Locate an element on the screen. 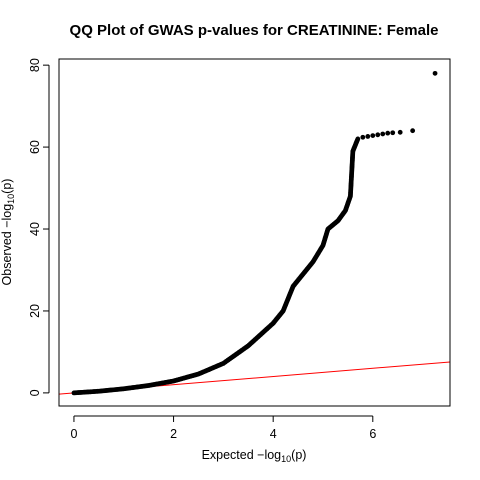 The width and height of the screenshot is (480, 480). y-tick-label: 40 is located at coordinates (35, 229).